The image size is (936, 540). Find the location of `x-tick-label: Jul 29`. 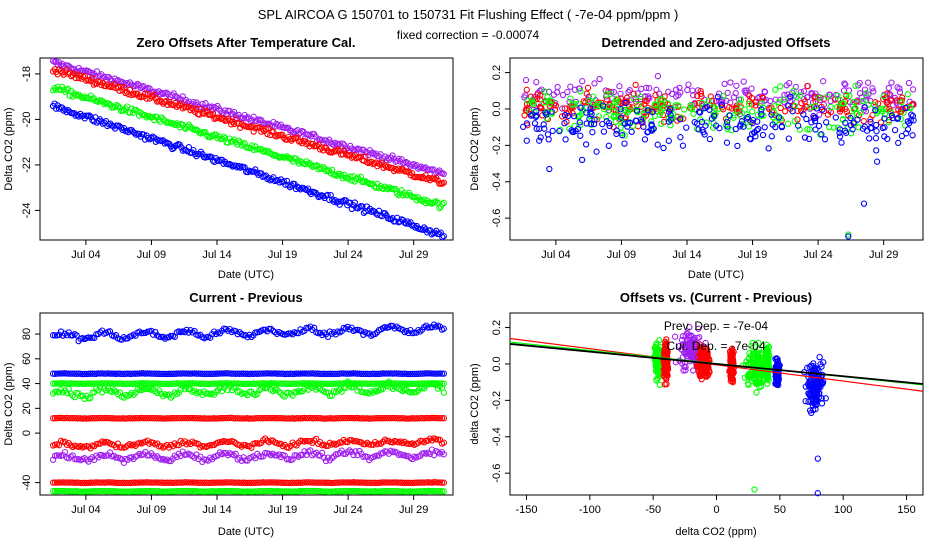

x-tick-label: Jul 29 is located at coordinates (413, 510).